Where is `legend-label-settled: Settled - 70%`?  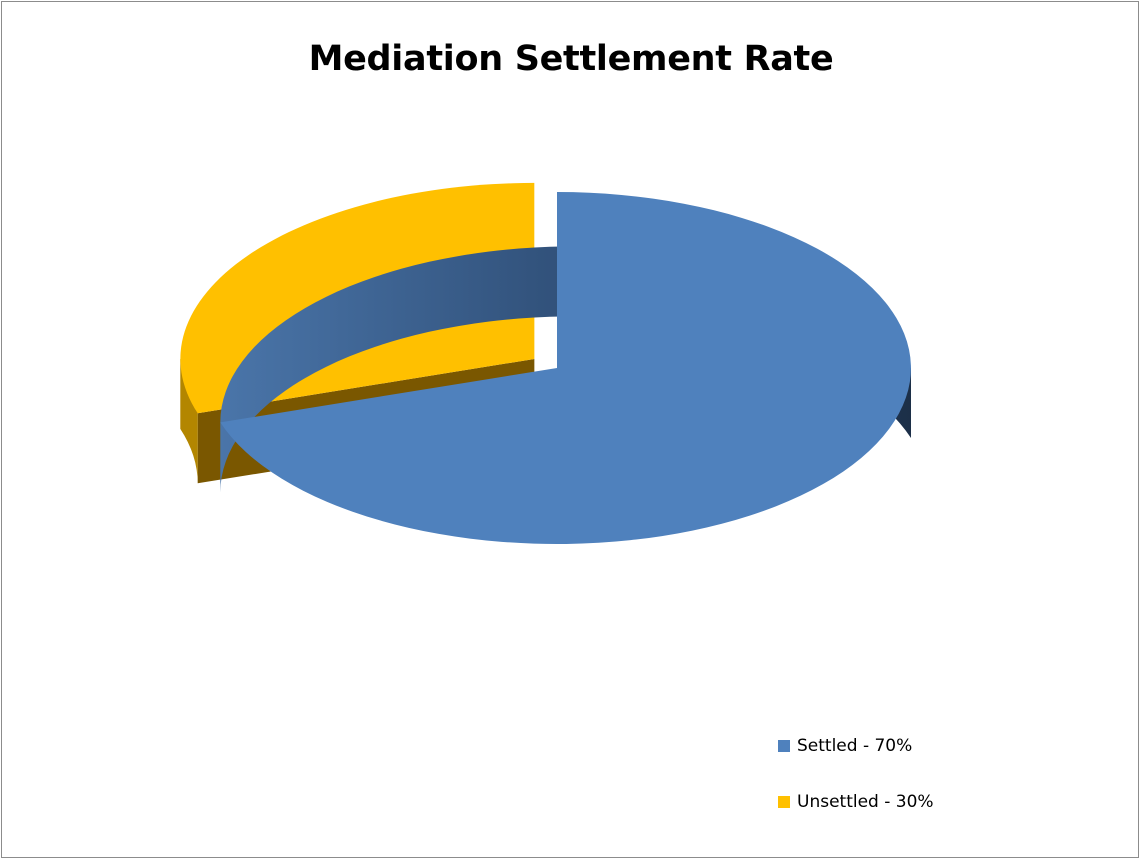
legend-label-settled: Settled - 70% is located at coordinates (855, 746).